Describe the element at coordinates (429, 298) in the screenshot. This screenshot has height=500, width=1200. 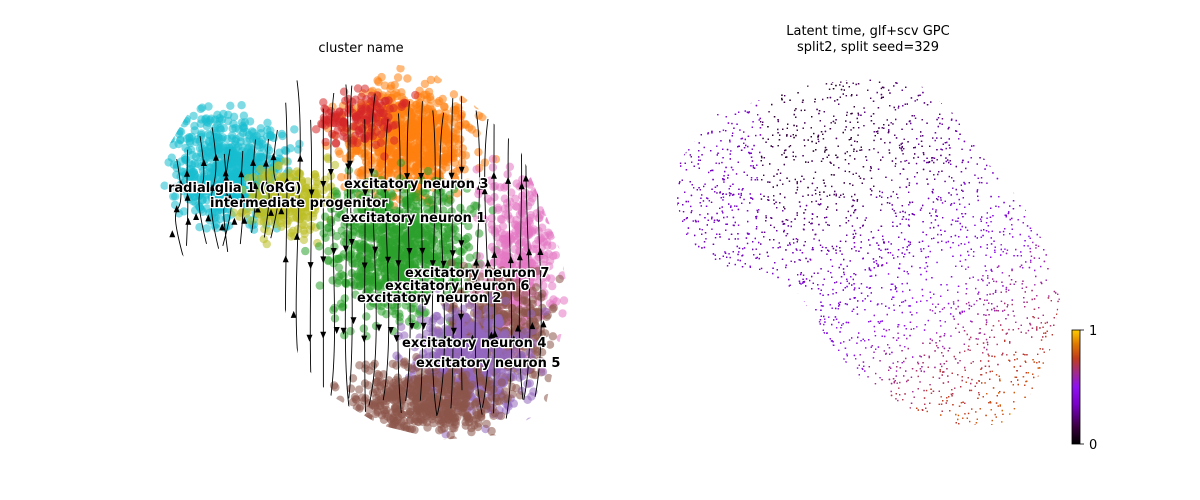
I see `cluster-label-excitatory-neuron-2: excitatory neuron 2` at that location.